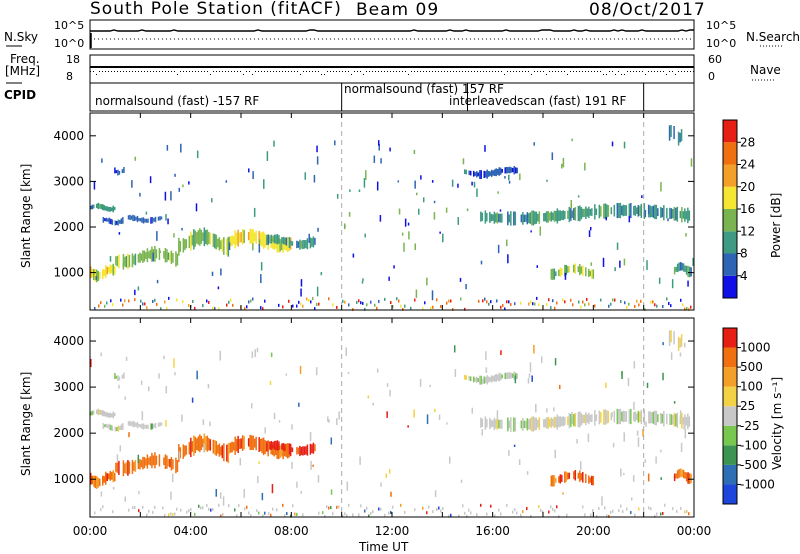 The height and width of the screenshot is (554, 800). What do you see at coordinates (751, 387) in the screenshot?
I see `colorbar-tick-label: 100` at bounding box center [751, 387].